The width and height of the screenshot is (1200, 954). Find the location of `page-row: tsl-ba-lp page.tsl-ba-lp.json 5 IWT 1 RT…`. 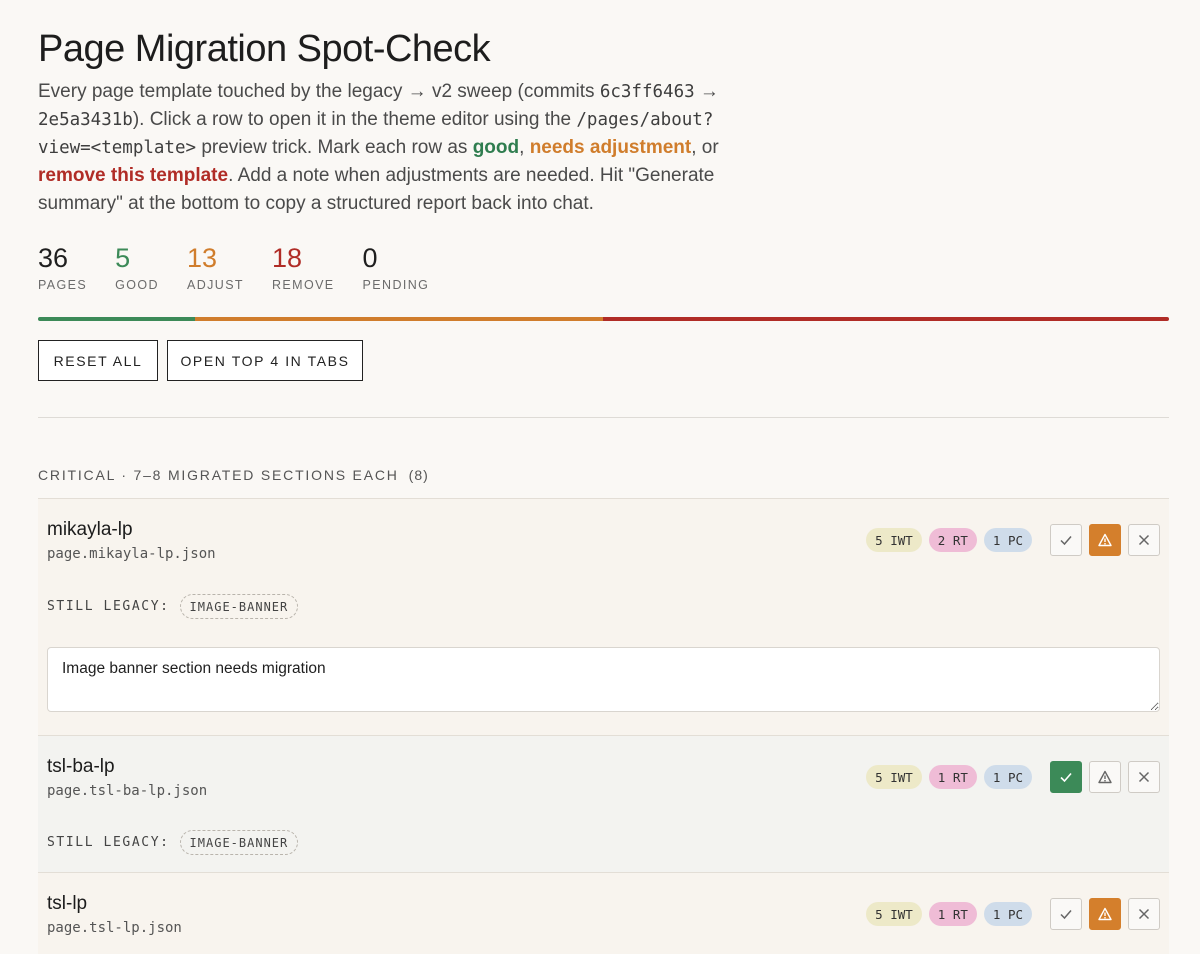

page-row: tsl-ba-lp page.tsl-ba-lp.json 5 IWT 1 RT… is located at coordinates (603, 803).